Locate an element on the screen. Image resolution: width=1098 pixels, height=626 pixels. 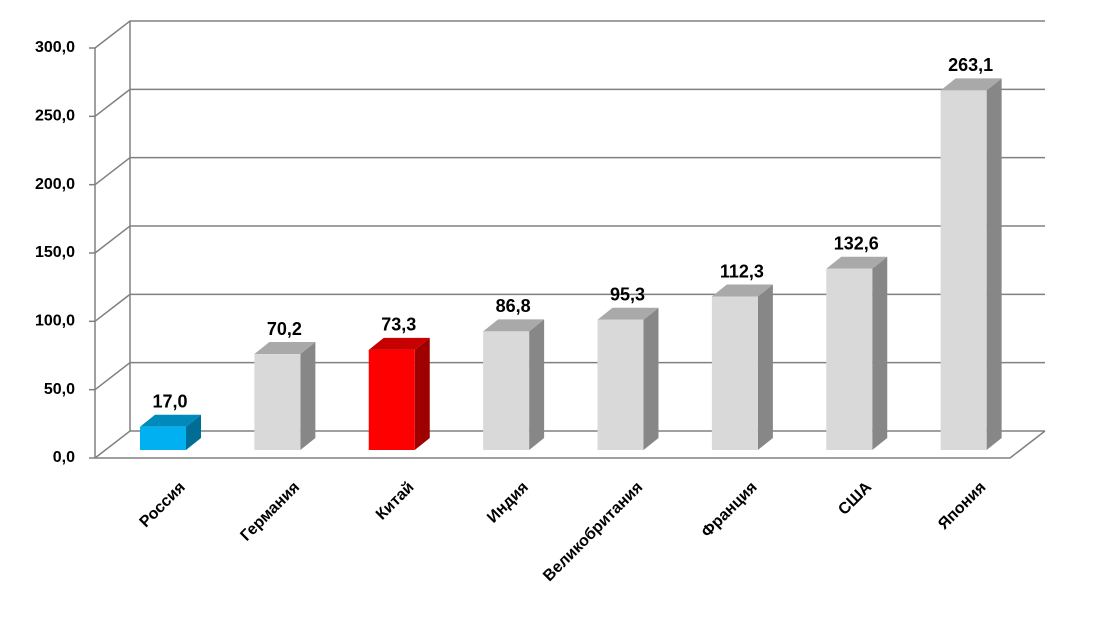
value-label: 86,8 is located at coordinates (513, 306).